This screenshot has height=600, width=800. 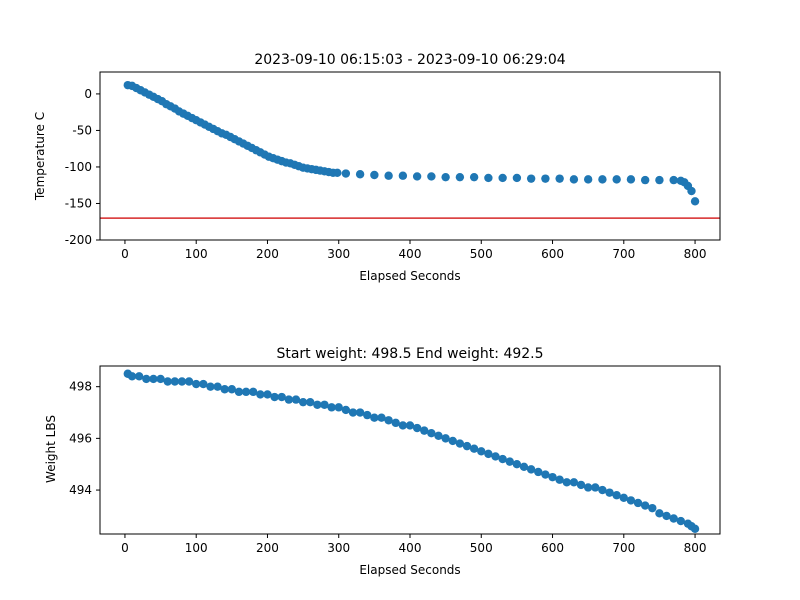 I want to click on weight-xtick-label: 600, so click(x=552, y=548).